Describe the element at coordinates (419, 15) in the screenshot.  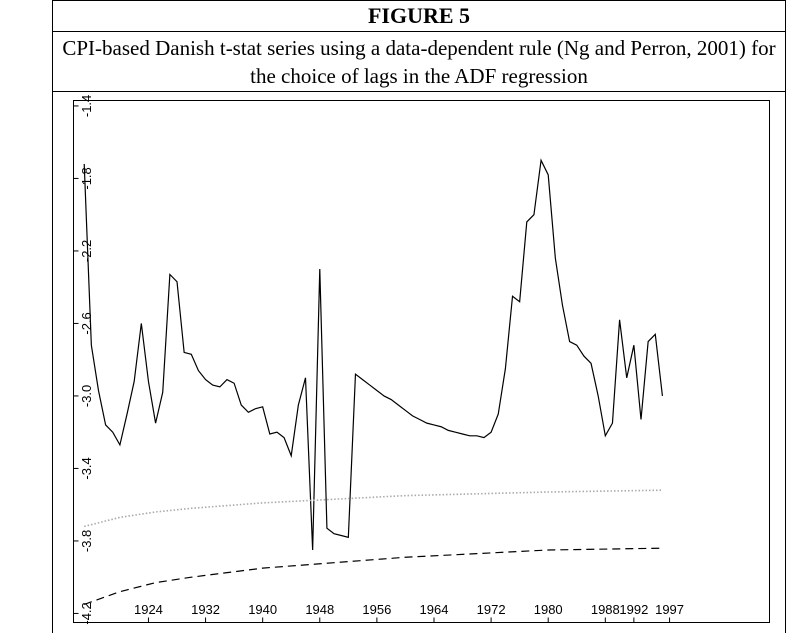
I see `figure-title: FIGURE 5` at that location.